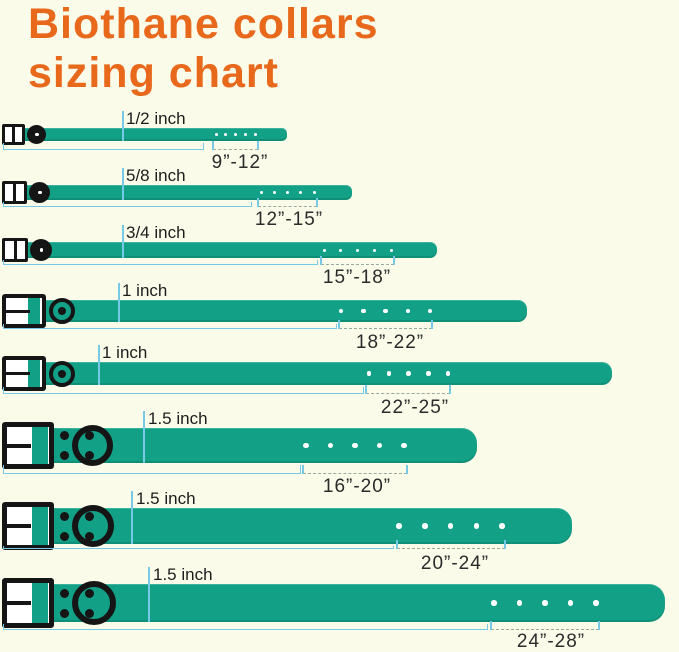  Describe the element at coordinates (156, 175) in the screenshot. I see `width-label: 5/8 inch` at that location.